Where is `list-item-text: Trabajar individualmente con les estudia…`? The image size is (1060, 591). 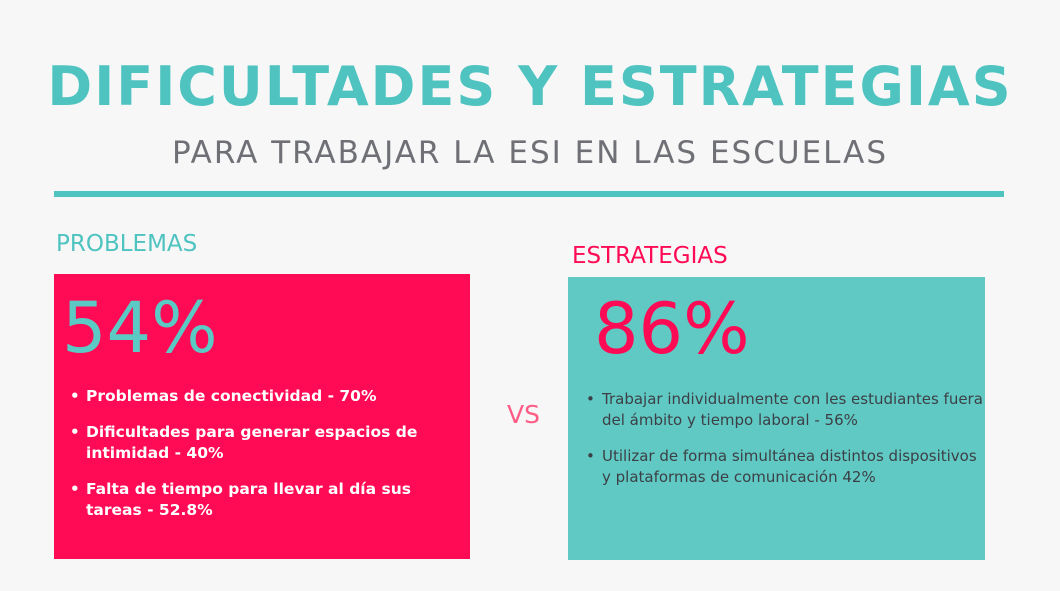
list-item-text: Trabajar individualmente con les estudia… is located at coordinates (792, 409).